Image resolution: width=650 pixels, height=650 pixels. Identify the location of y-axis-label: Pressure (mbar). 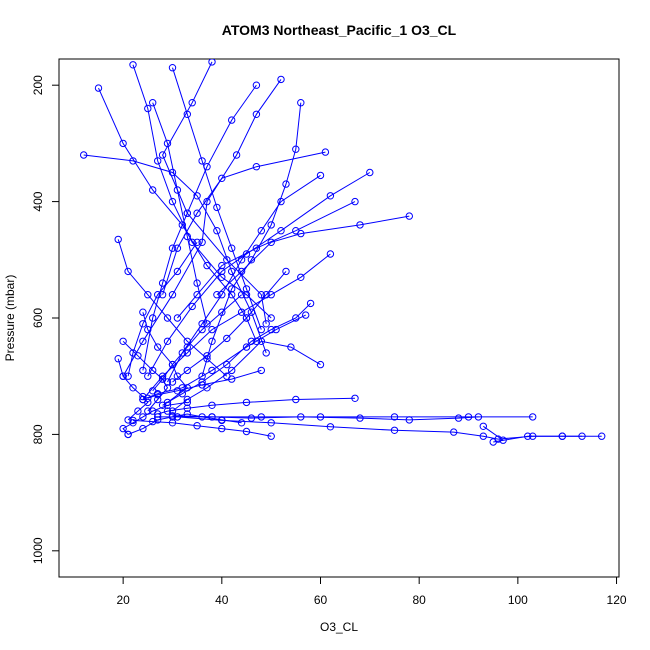
(10, 318).